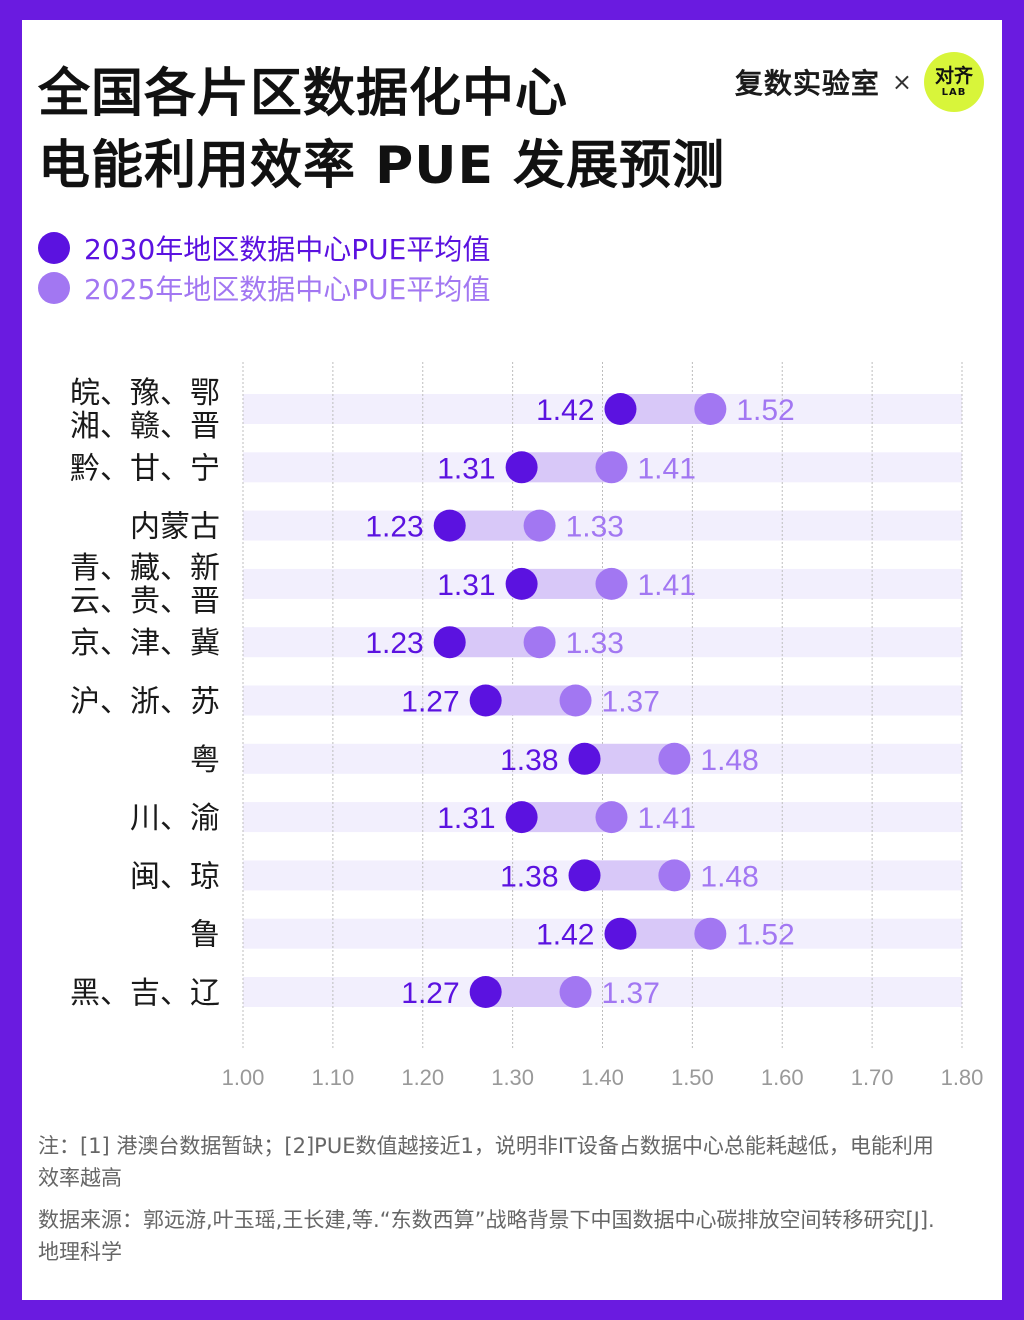  I want to click on brand-logo: 对齐 LAB, so click(954, 82).